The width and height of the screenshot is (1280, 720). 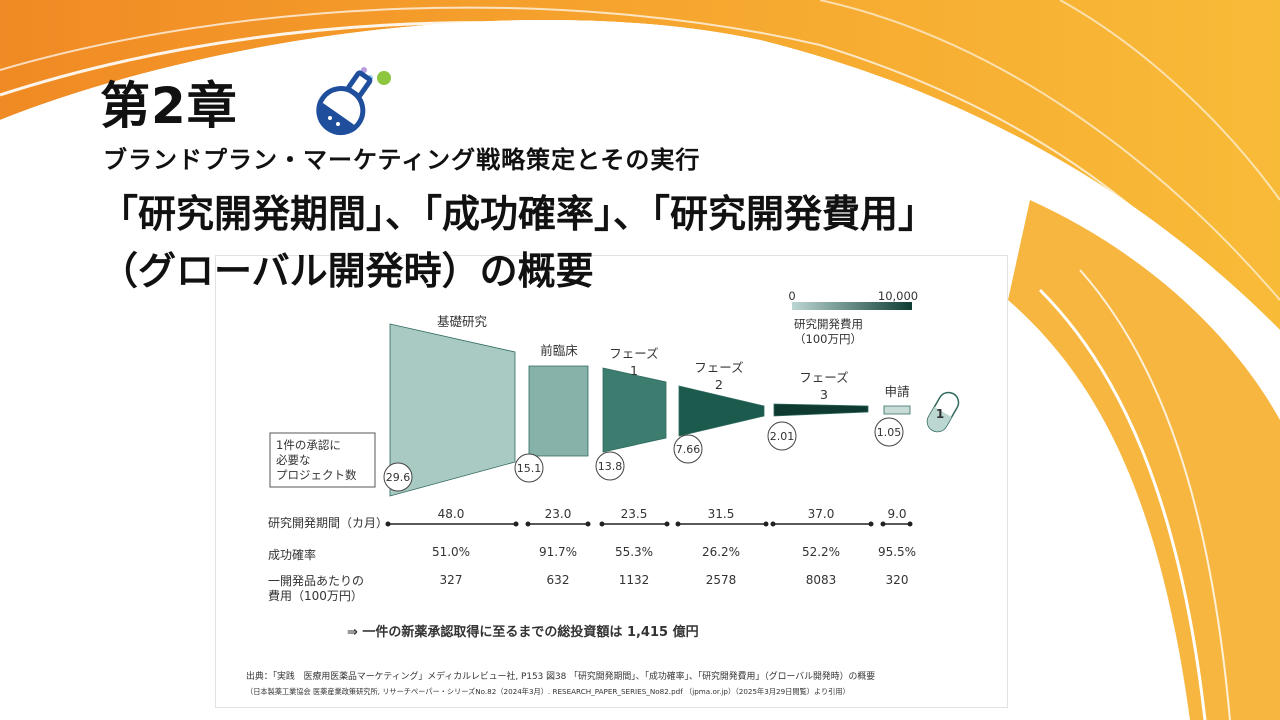 What do you see at coordinates (898, 296) in the screenshot?
I see `legend-max-label: 10,000` at bounding box center [898, 296].